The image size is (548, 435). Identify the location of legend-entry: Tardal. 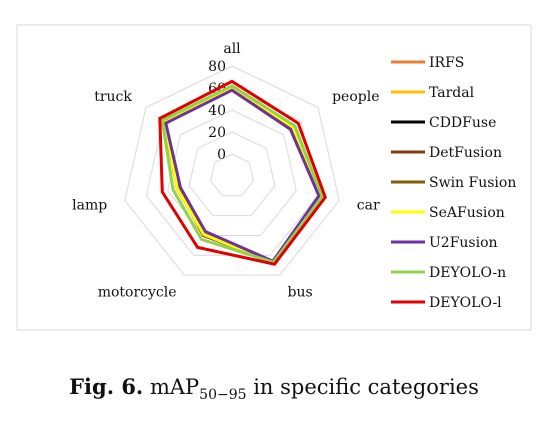
(452, 93).